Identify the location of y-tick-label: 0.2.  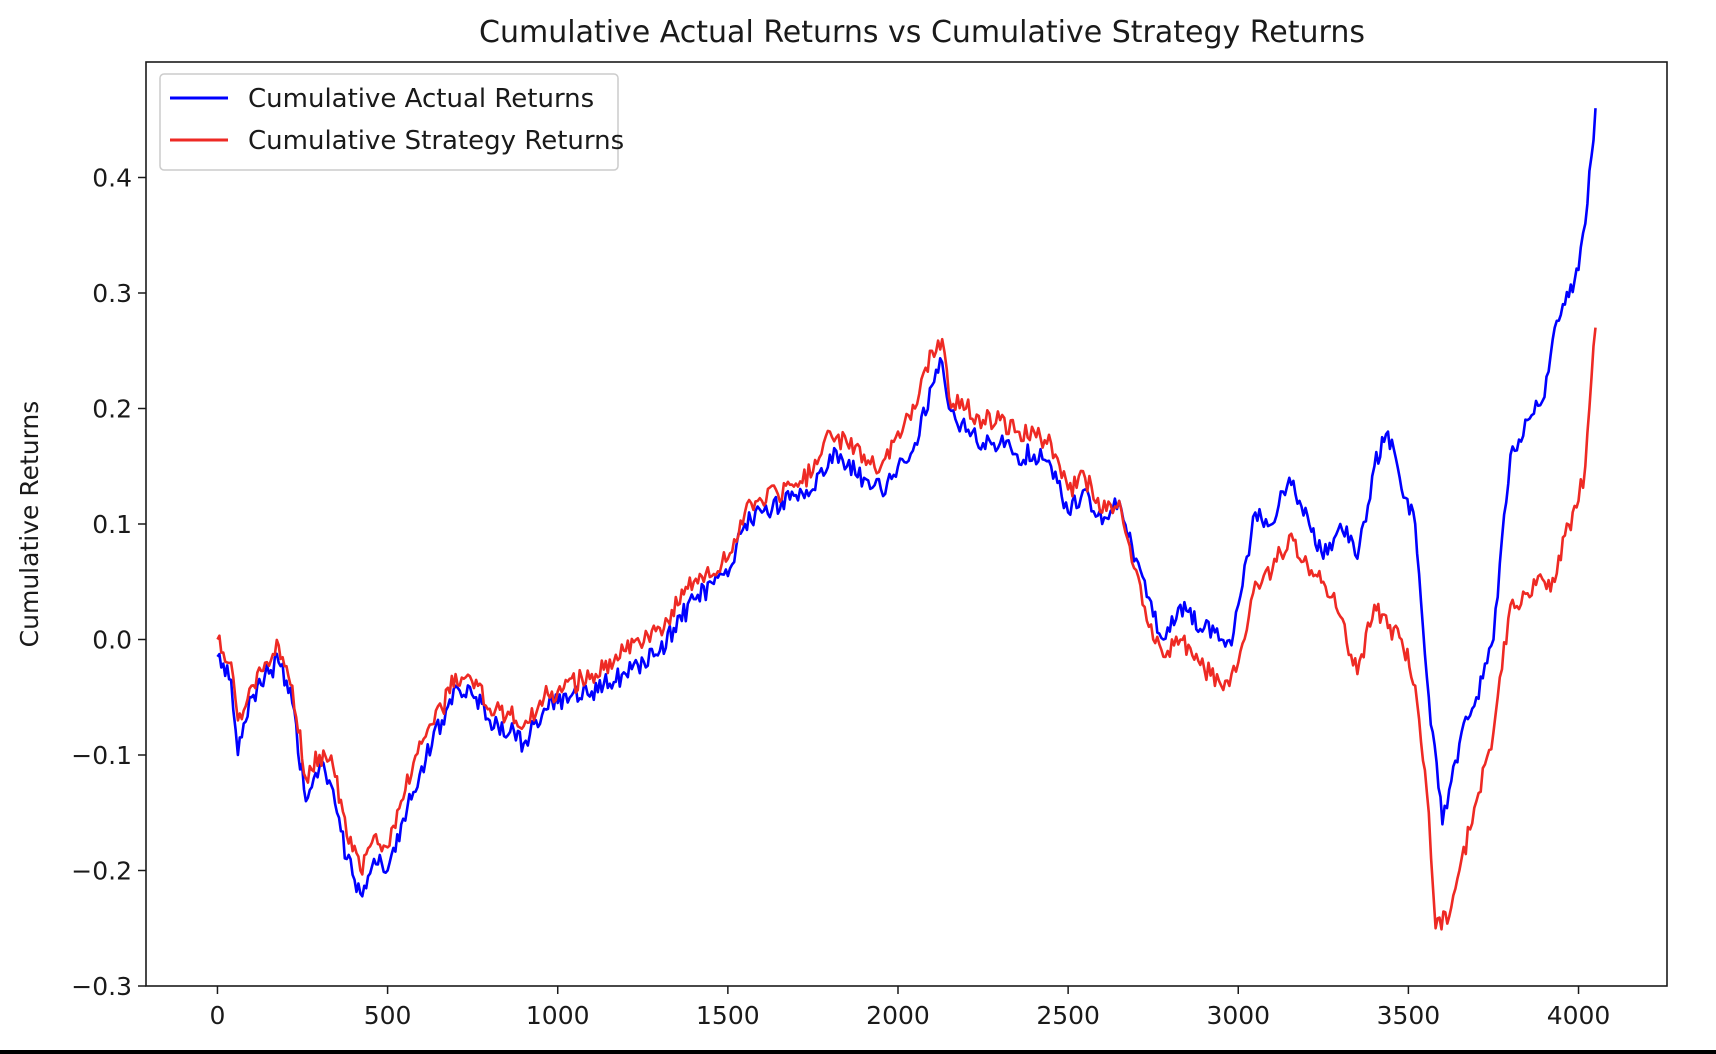
(112, 409).